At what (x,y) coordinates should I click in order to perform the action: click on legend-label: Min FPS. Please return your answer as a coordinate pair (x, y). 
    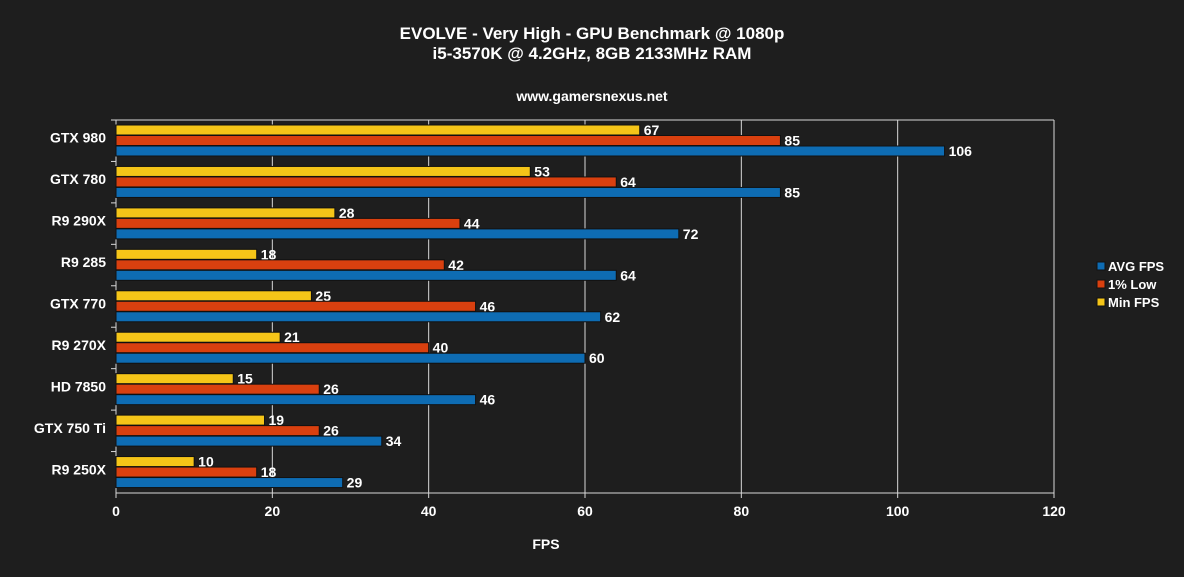
    Looking at the image, I should click on (1134, 302).